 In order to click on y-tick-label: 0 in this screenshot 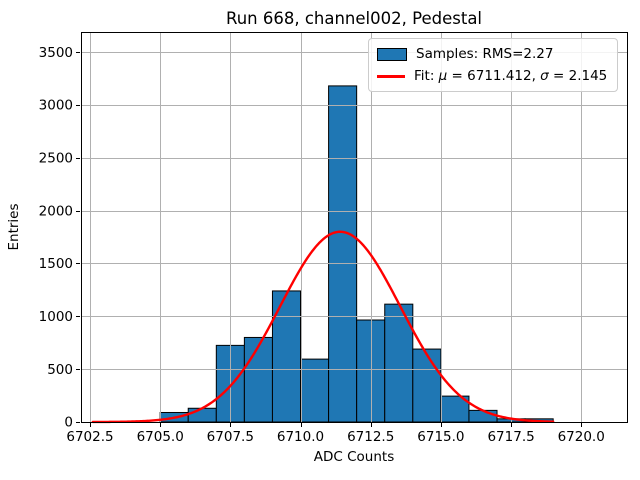, I will do `click(68, 423)`.